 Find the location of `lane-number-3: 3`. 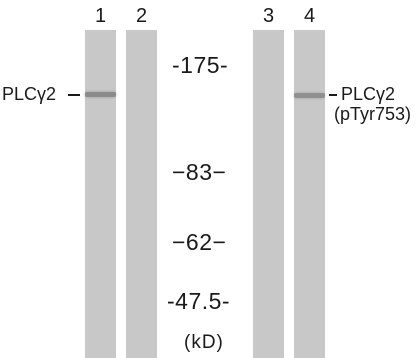

lane-number-3: 3 is located at coordinates (268, 16).